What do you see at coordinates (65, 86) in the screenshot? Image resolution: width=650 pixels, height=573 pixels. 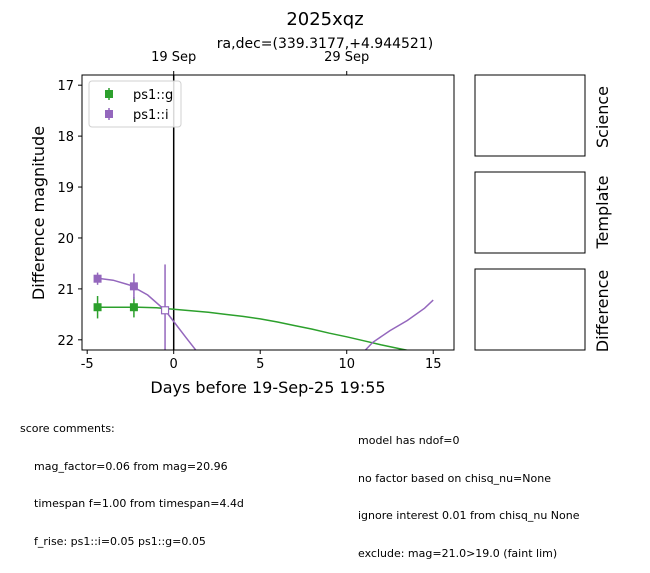 I see `y-tick-label: 17` at bounding box center [65, 86].